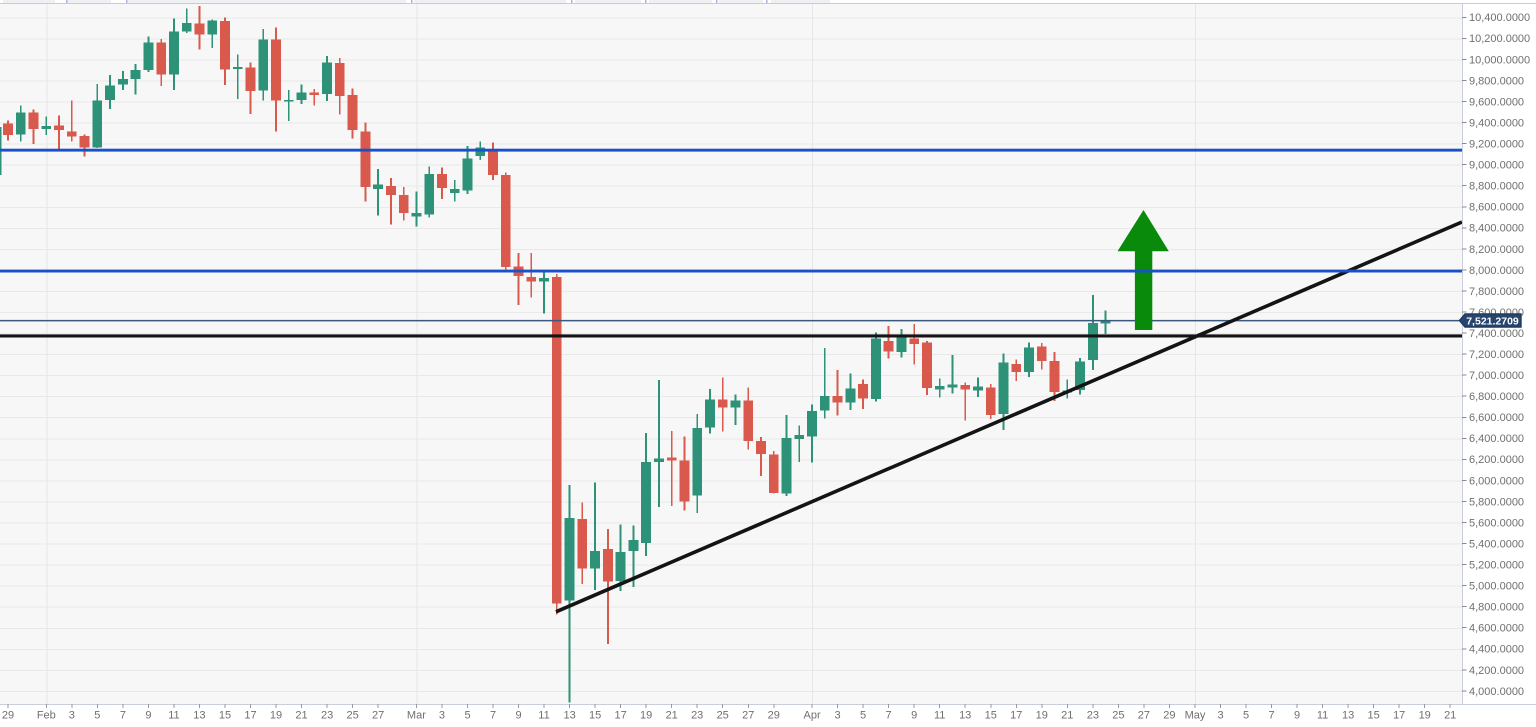 This screenshot has width=1536, height=727. Describe the element at coordinates (1496, 166) in the screenshot. I see `svg-text: 9,000.0000` at that location.